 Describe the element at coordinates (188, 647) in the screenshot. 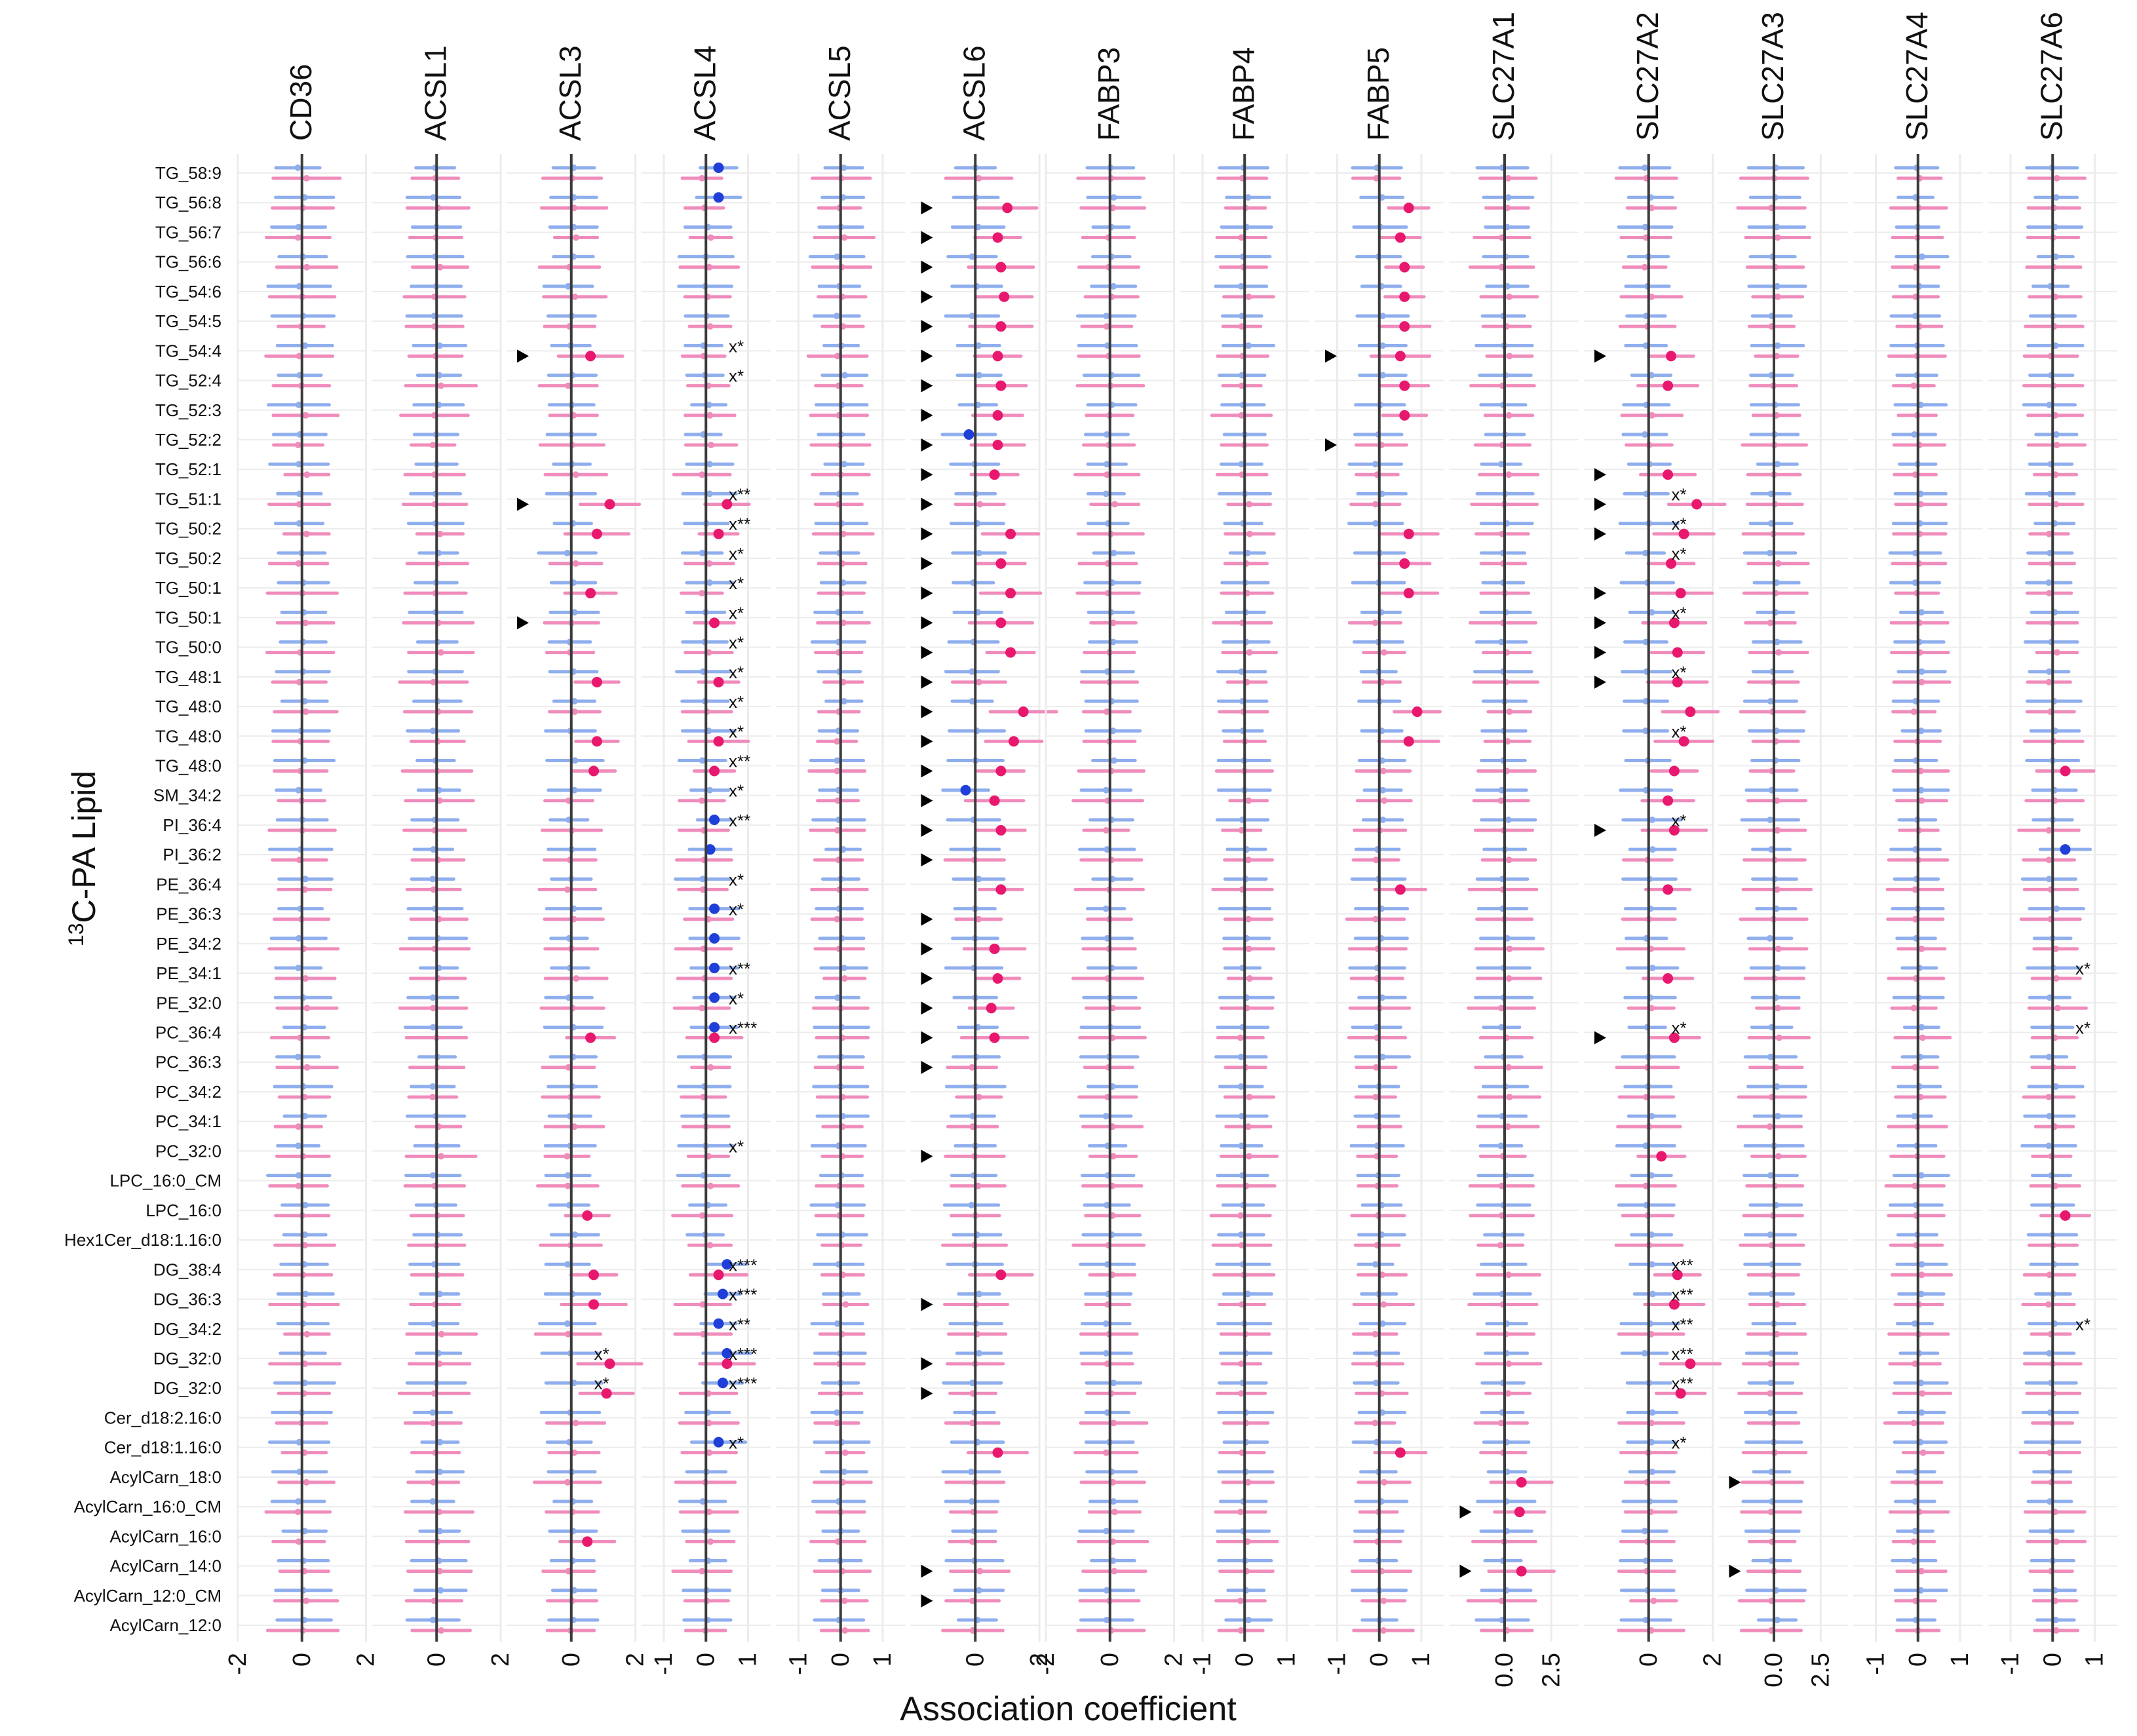

I see `row-label: TG_50:0` at that location.